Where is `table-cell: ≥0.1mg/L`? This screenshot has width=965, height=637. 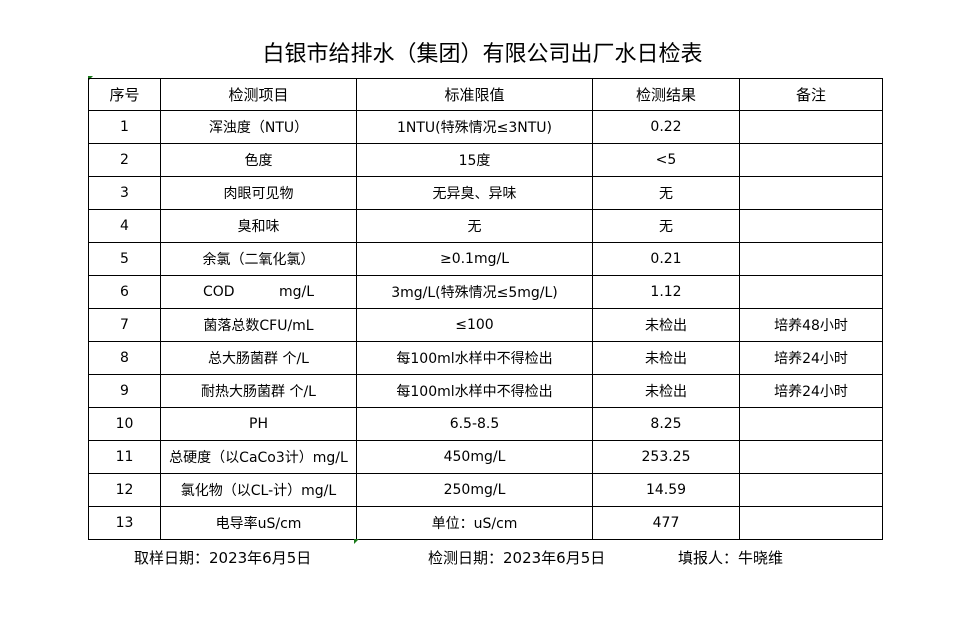 table-cell: ≥0.1mg/L is located at coordinates (474, 259).